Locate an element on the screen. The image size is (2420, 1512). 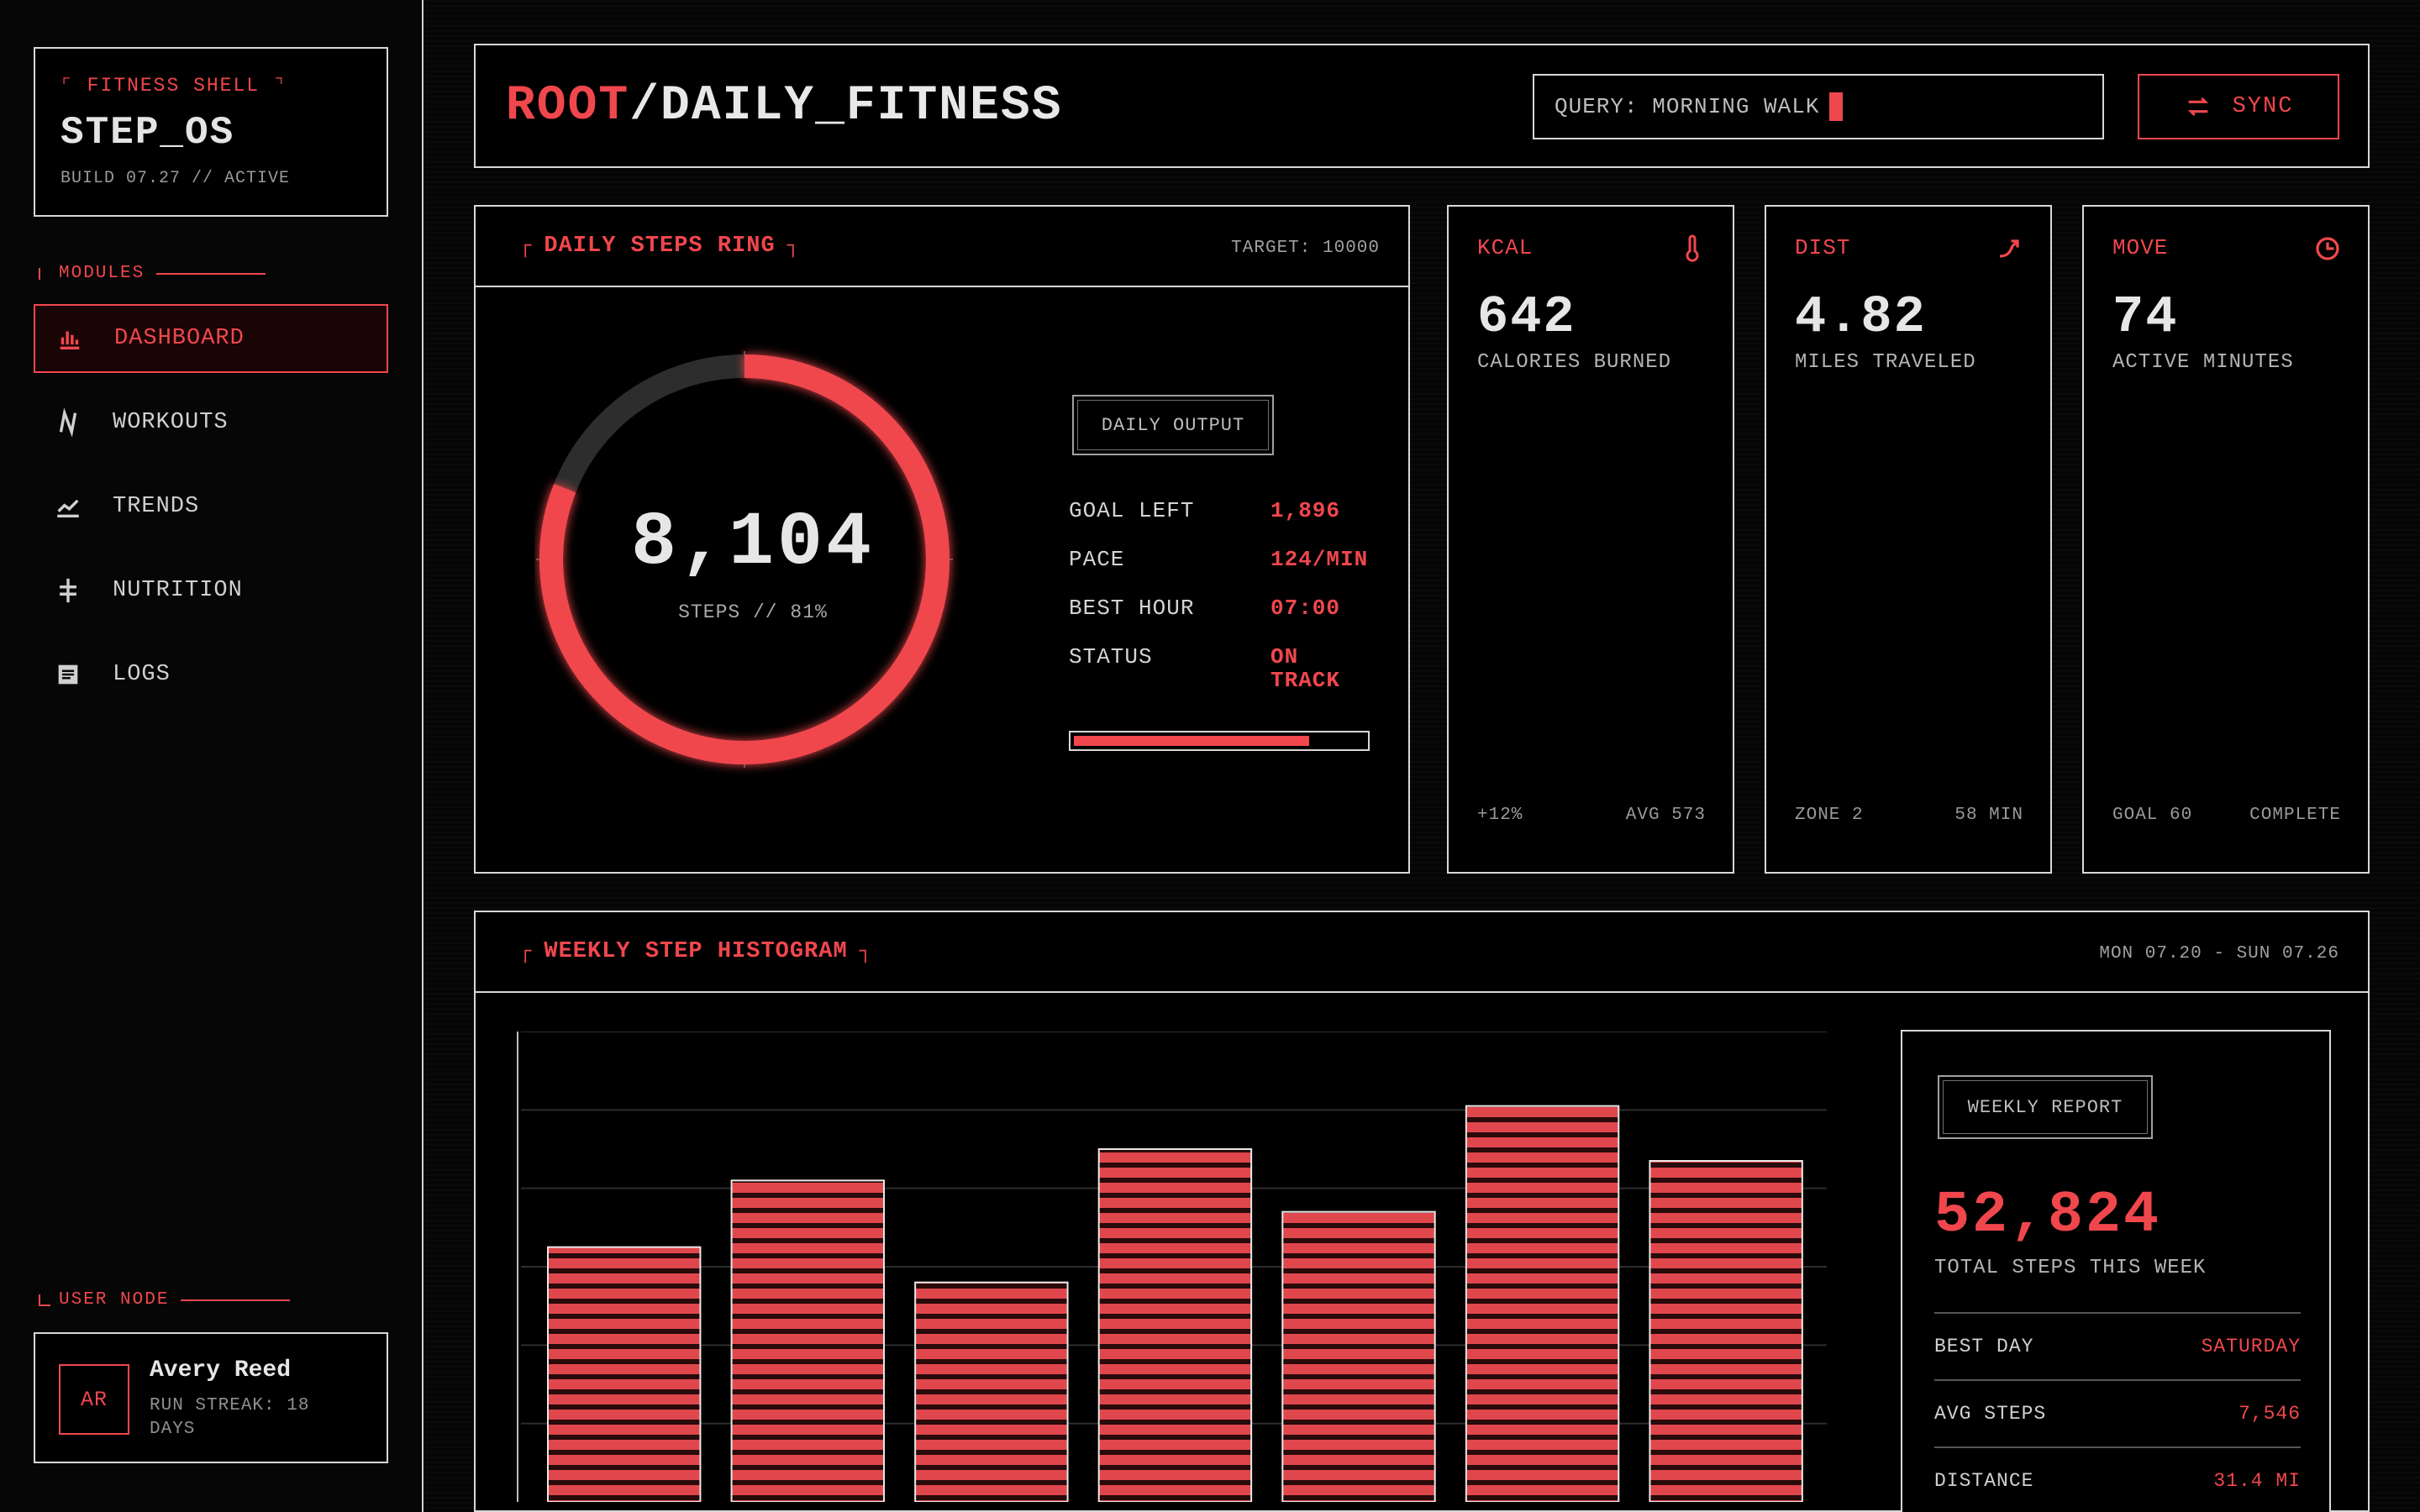
bar-chart-icon is located at coordinates (70, 340).